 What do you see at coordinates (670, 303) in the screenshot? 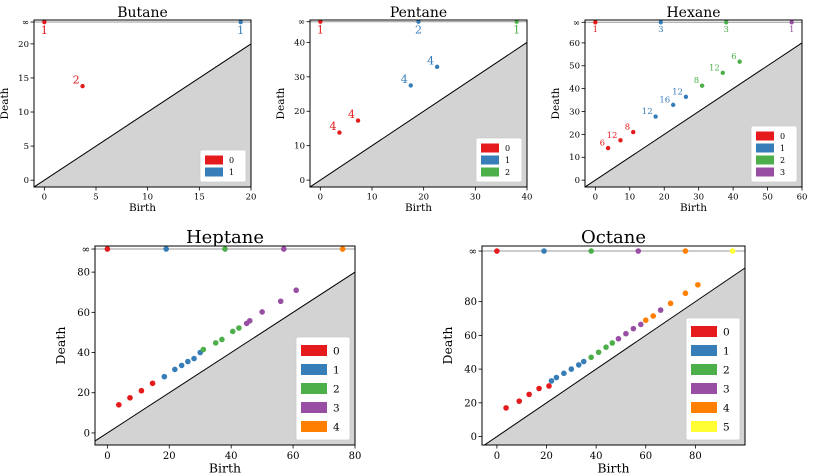
I see `point-dim4` at bounding box center [670, 303].